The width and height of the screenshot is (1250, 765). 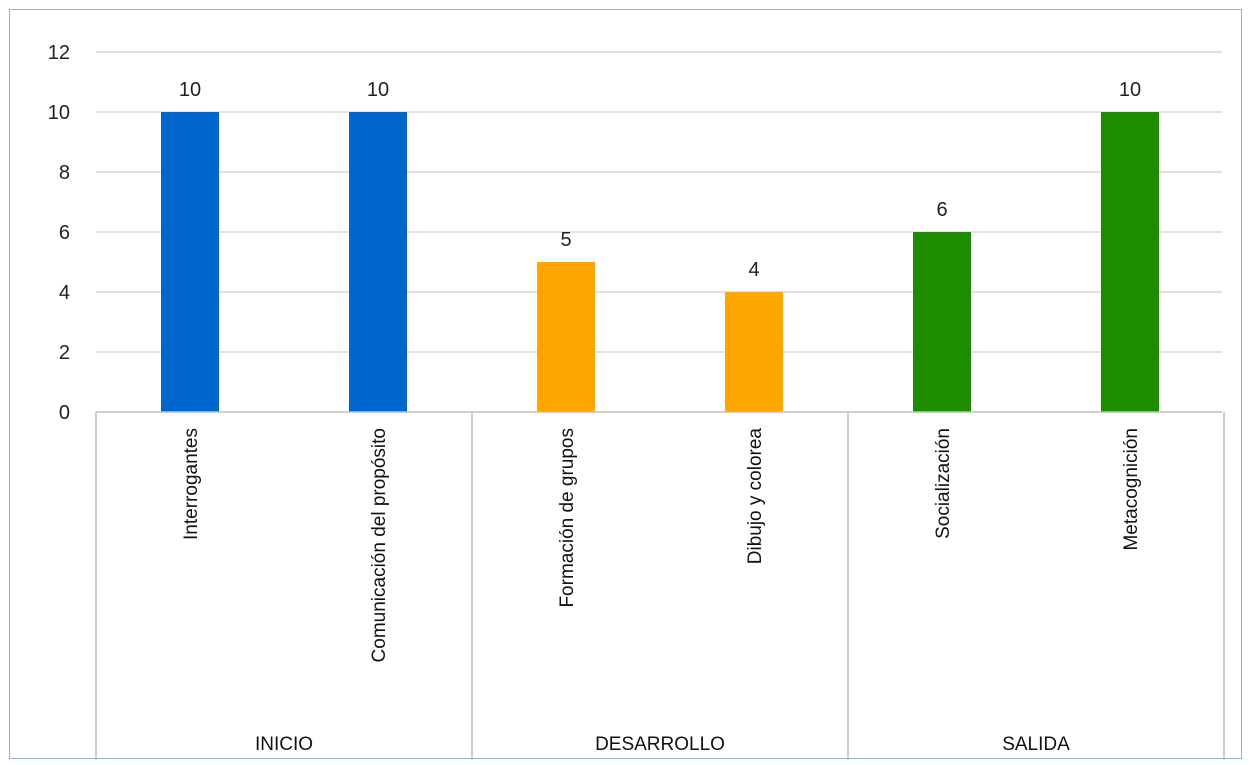 What do you see at coordinates (64, 413) in the screenshot?
I see `y-tick-label: 0` at bounding box center [64, 413].